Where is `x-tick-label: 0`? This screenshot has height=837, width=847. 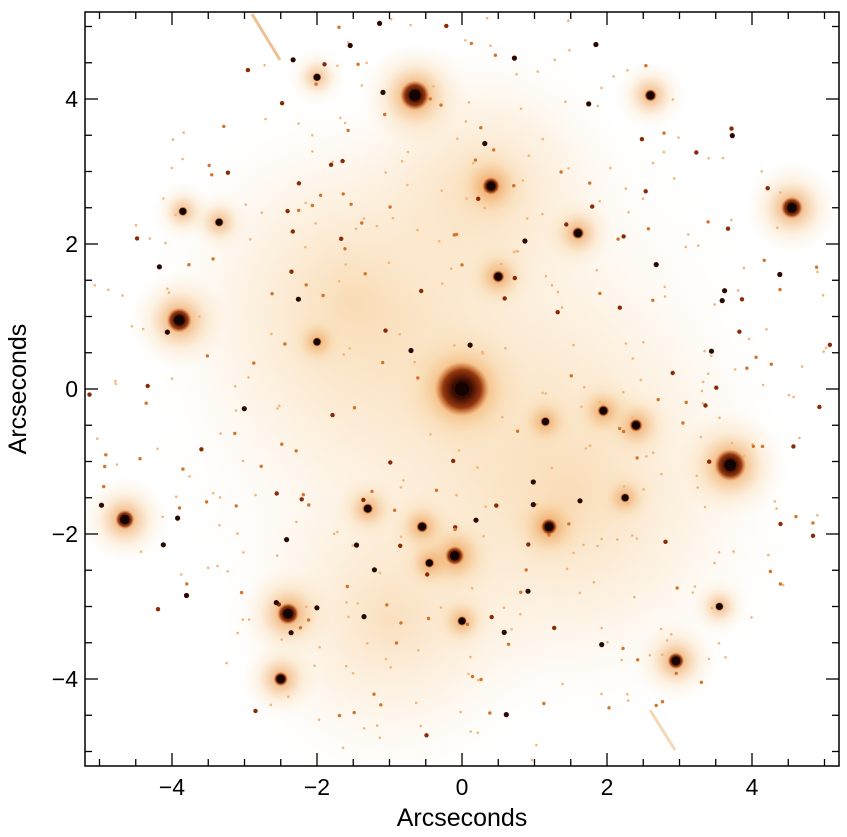
x-tick-label: 0 is located at coordinates (462, 787).